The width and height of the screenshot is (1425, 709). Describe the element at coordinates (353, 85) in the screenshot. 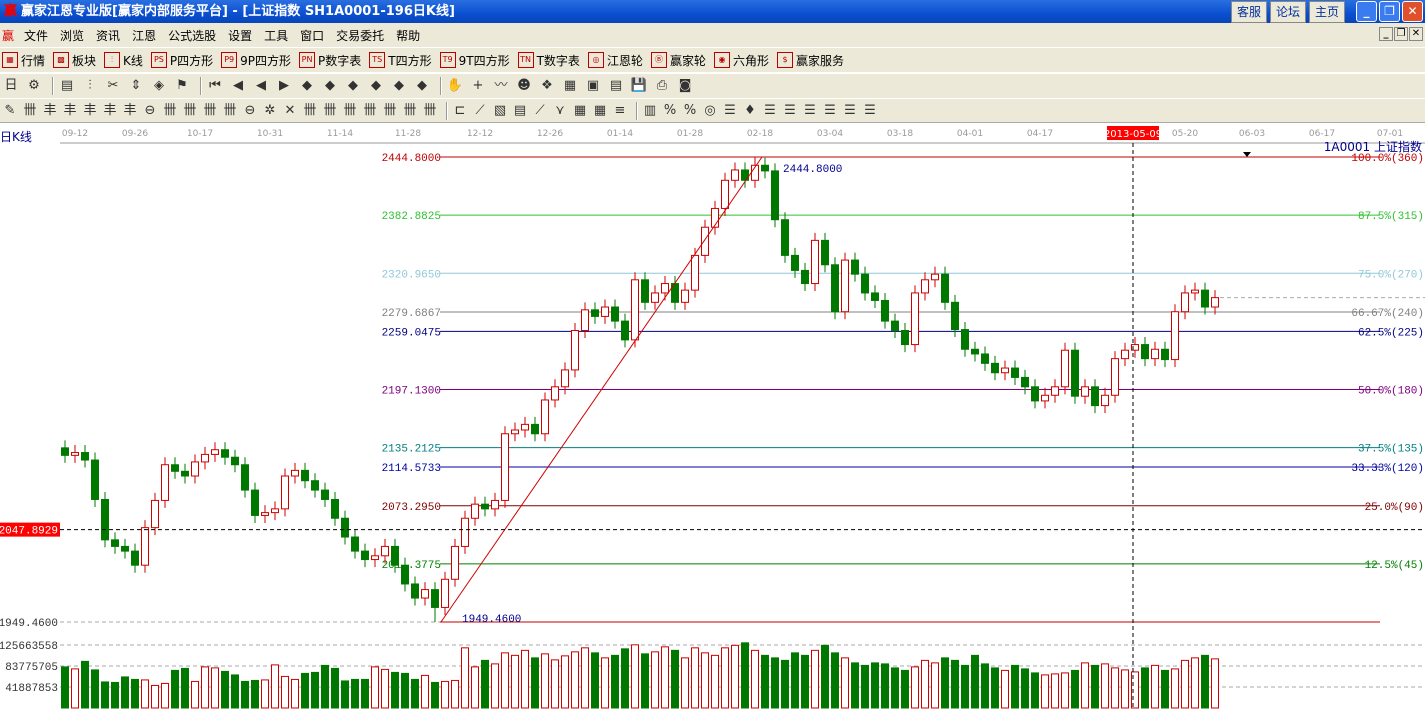

I see `diamond3-icon: ◆` at that location.